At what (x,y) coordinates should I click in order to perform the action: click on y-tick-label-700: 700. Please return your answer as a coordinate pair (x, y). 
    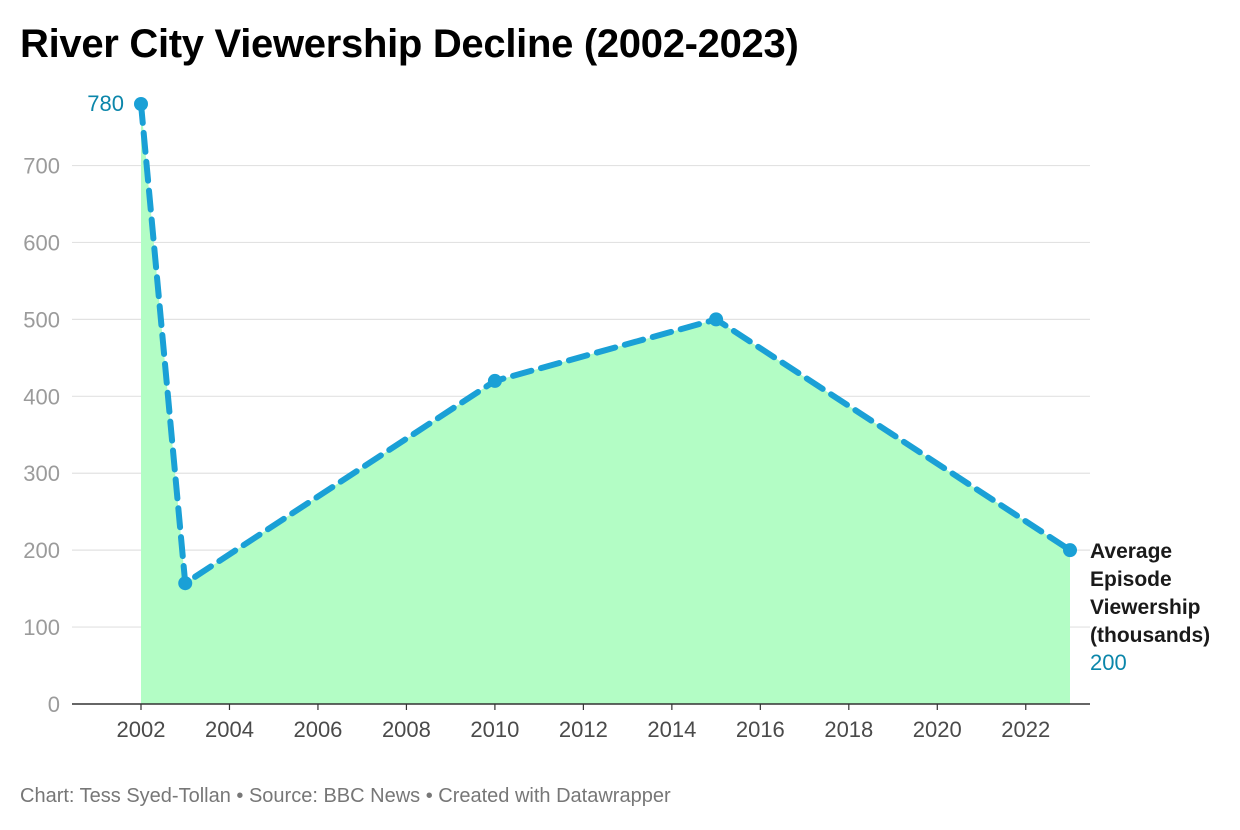
    Looking at the image, I should click on (41, 166).